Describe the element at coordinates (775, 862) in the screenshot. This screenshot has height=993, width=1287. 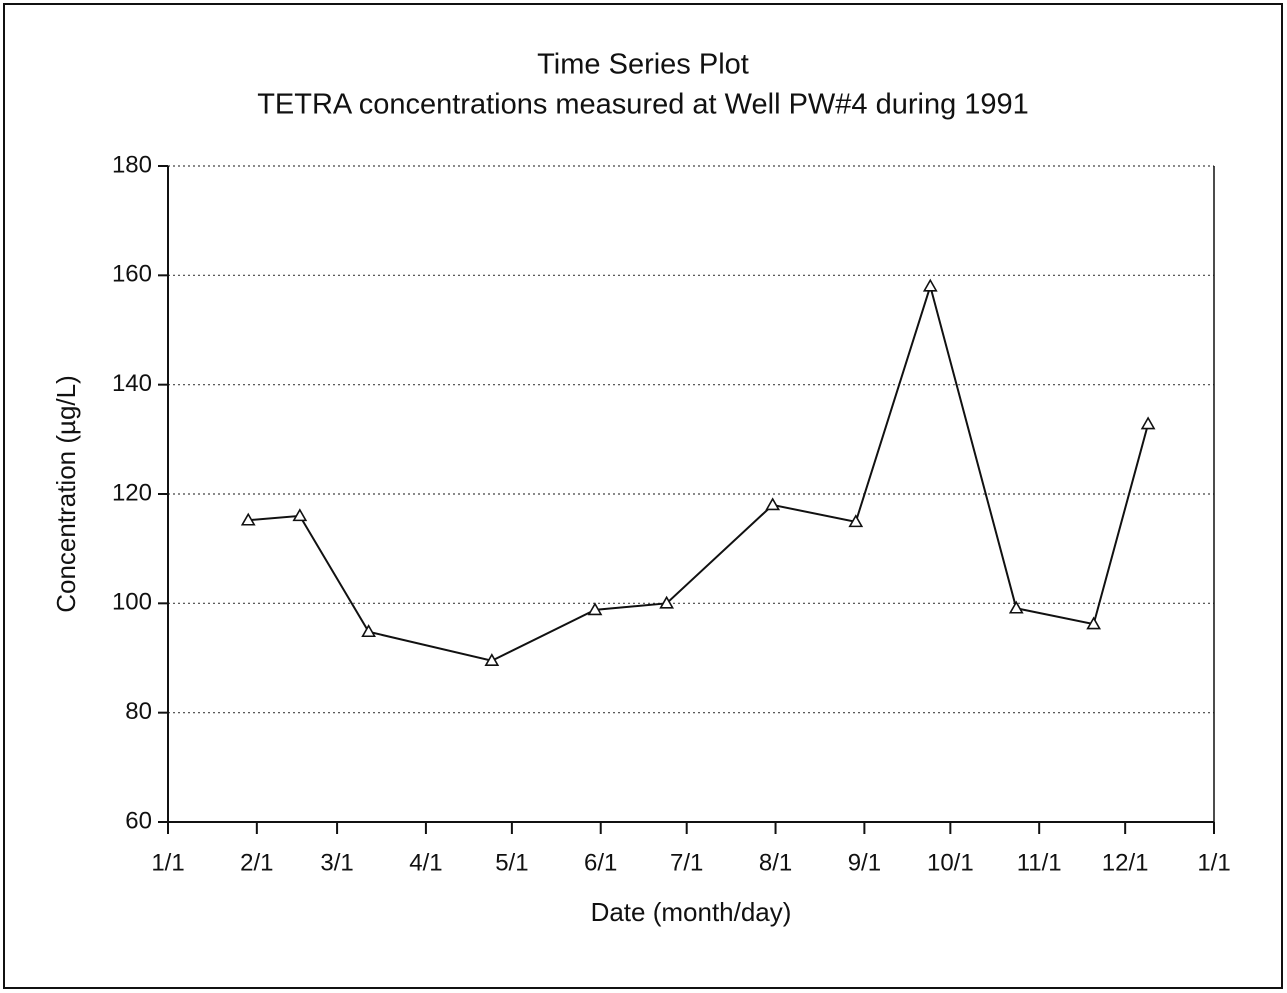
I see `x-tick-label: 8/1` at that location.